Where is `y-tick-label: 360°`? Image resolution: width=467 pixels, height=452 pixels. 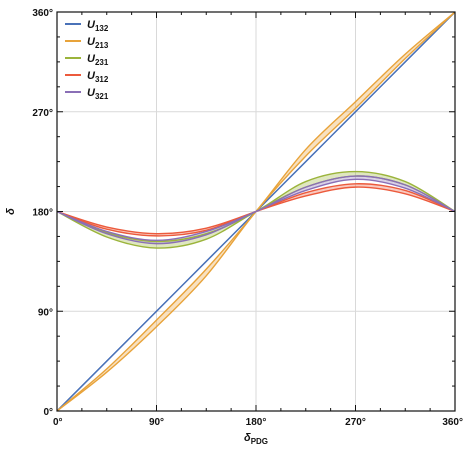
y-tick-label: 360° is located at coordinates (42, 13).